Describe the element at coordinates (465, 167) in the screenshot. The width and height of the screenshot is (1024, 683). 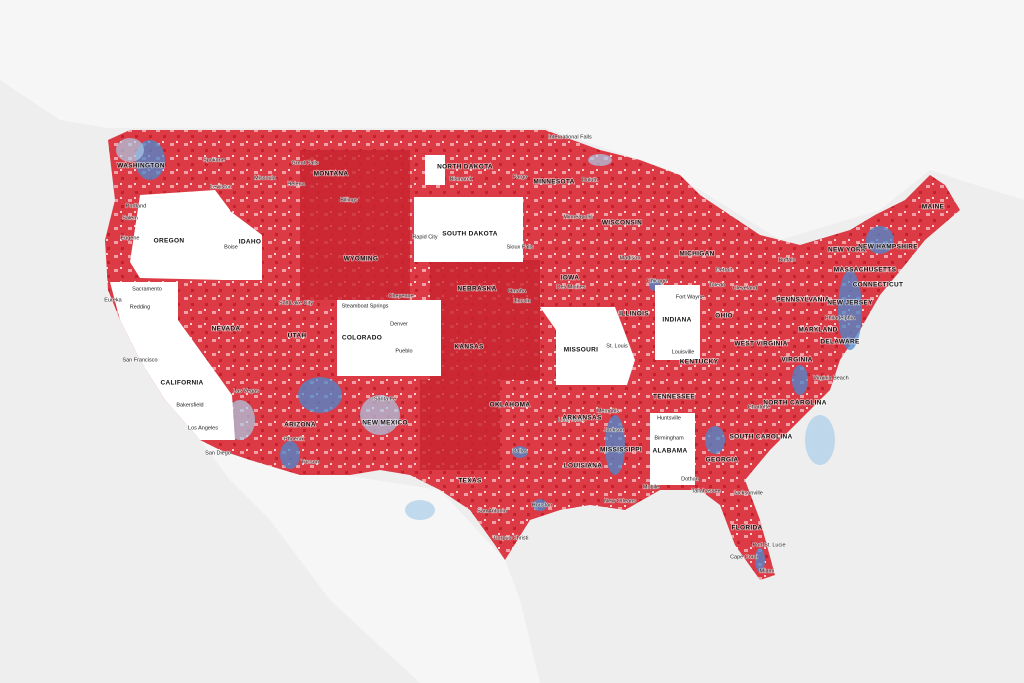
I see `state-label: NORTH DAKOTA` at that location.